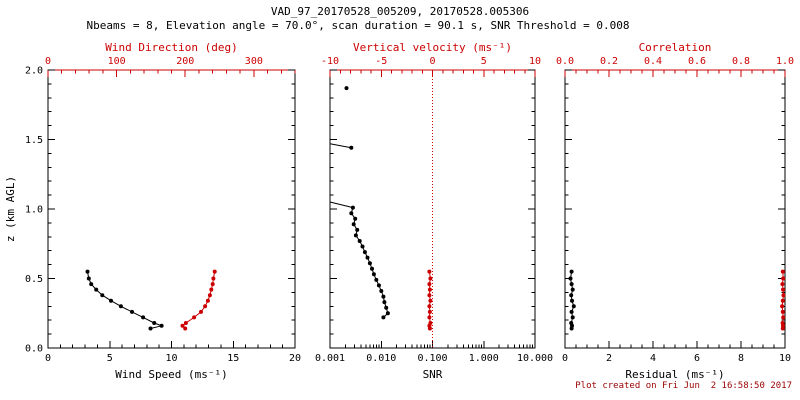 Image resolution: width=800 pixels, height=400 pixels. Describe the element at coordinates (330, 61) in the screenshot. I see `svg-text: -10` at that location.